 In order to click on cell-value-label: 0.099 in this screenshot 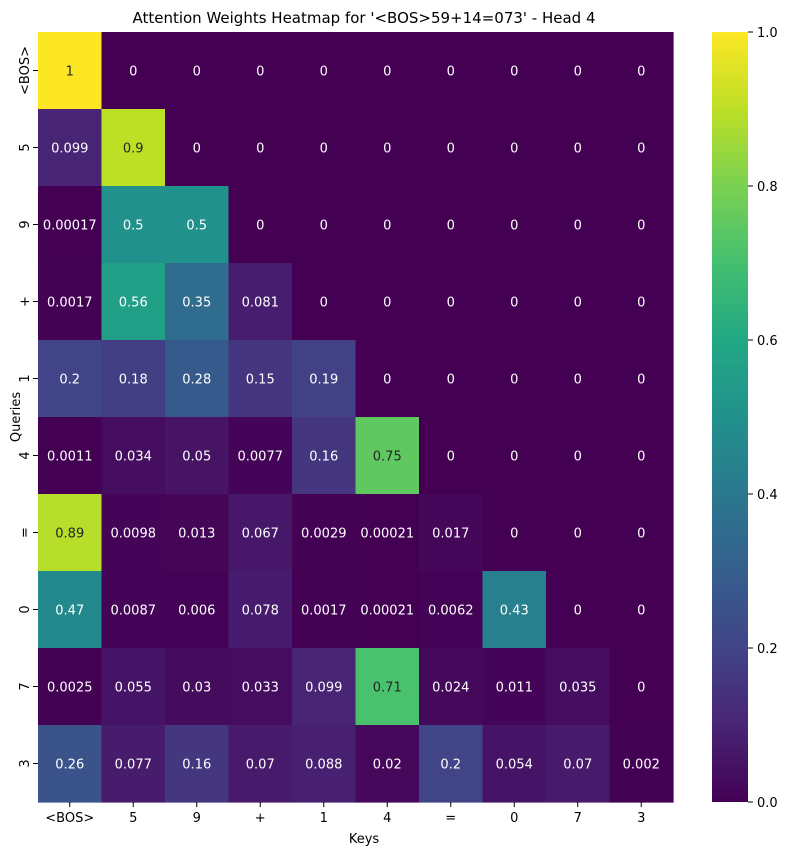, I will do `click(69, 149)`.